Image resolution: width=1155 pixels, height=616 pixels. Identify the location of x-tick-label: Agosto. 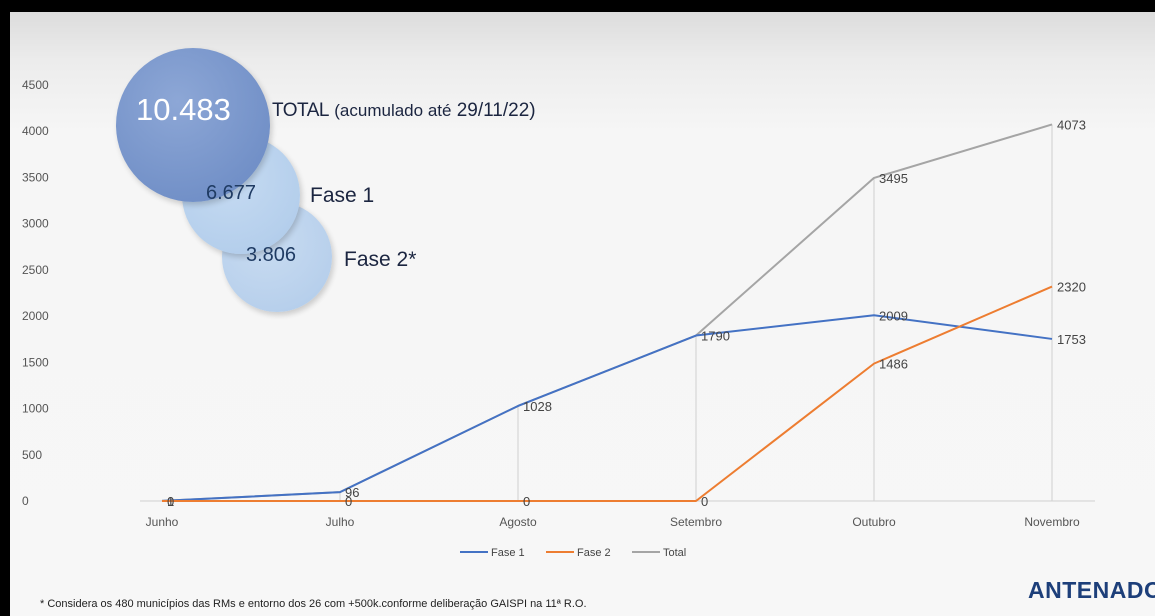
(518, 522).